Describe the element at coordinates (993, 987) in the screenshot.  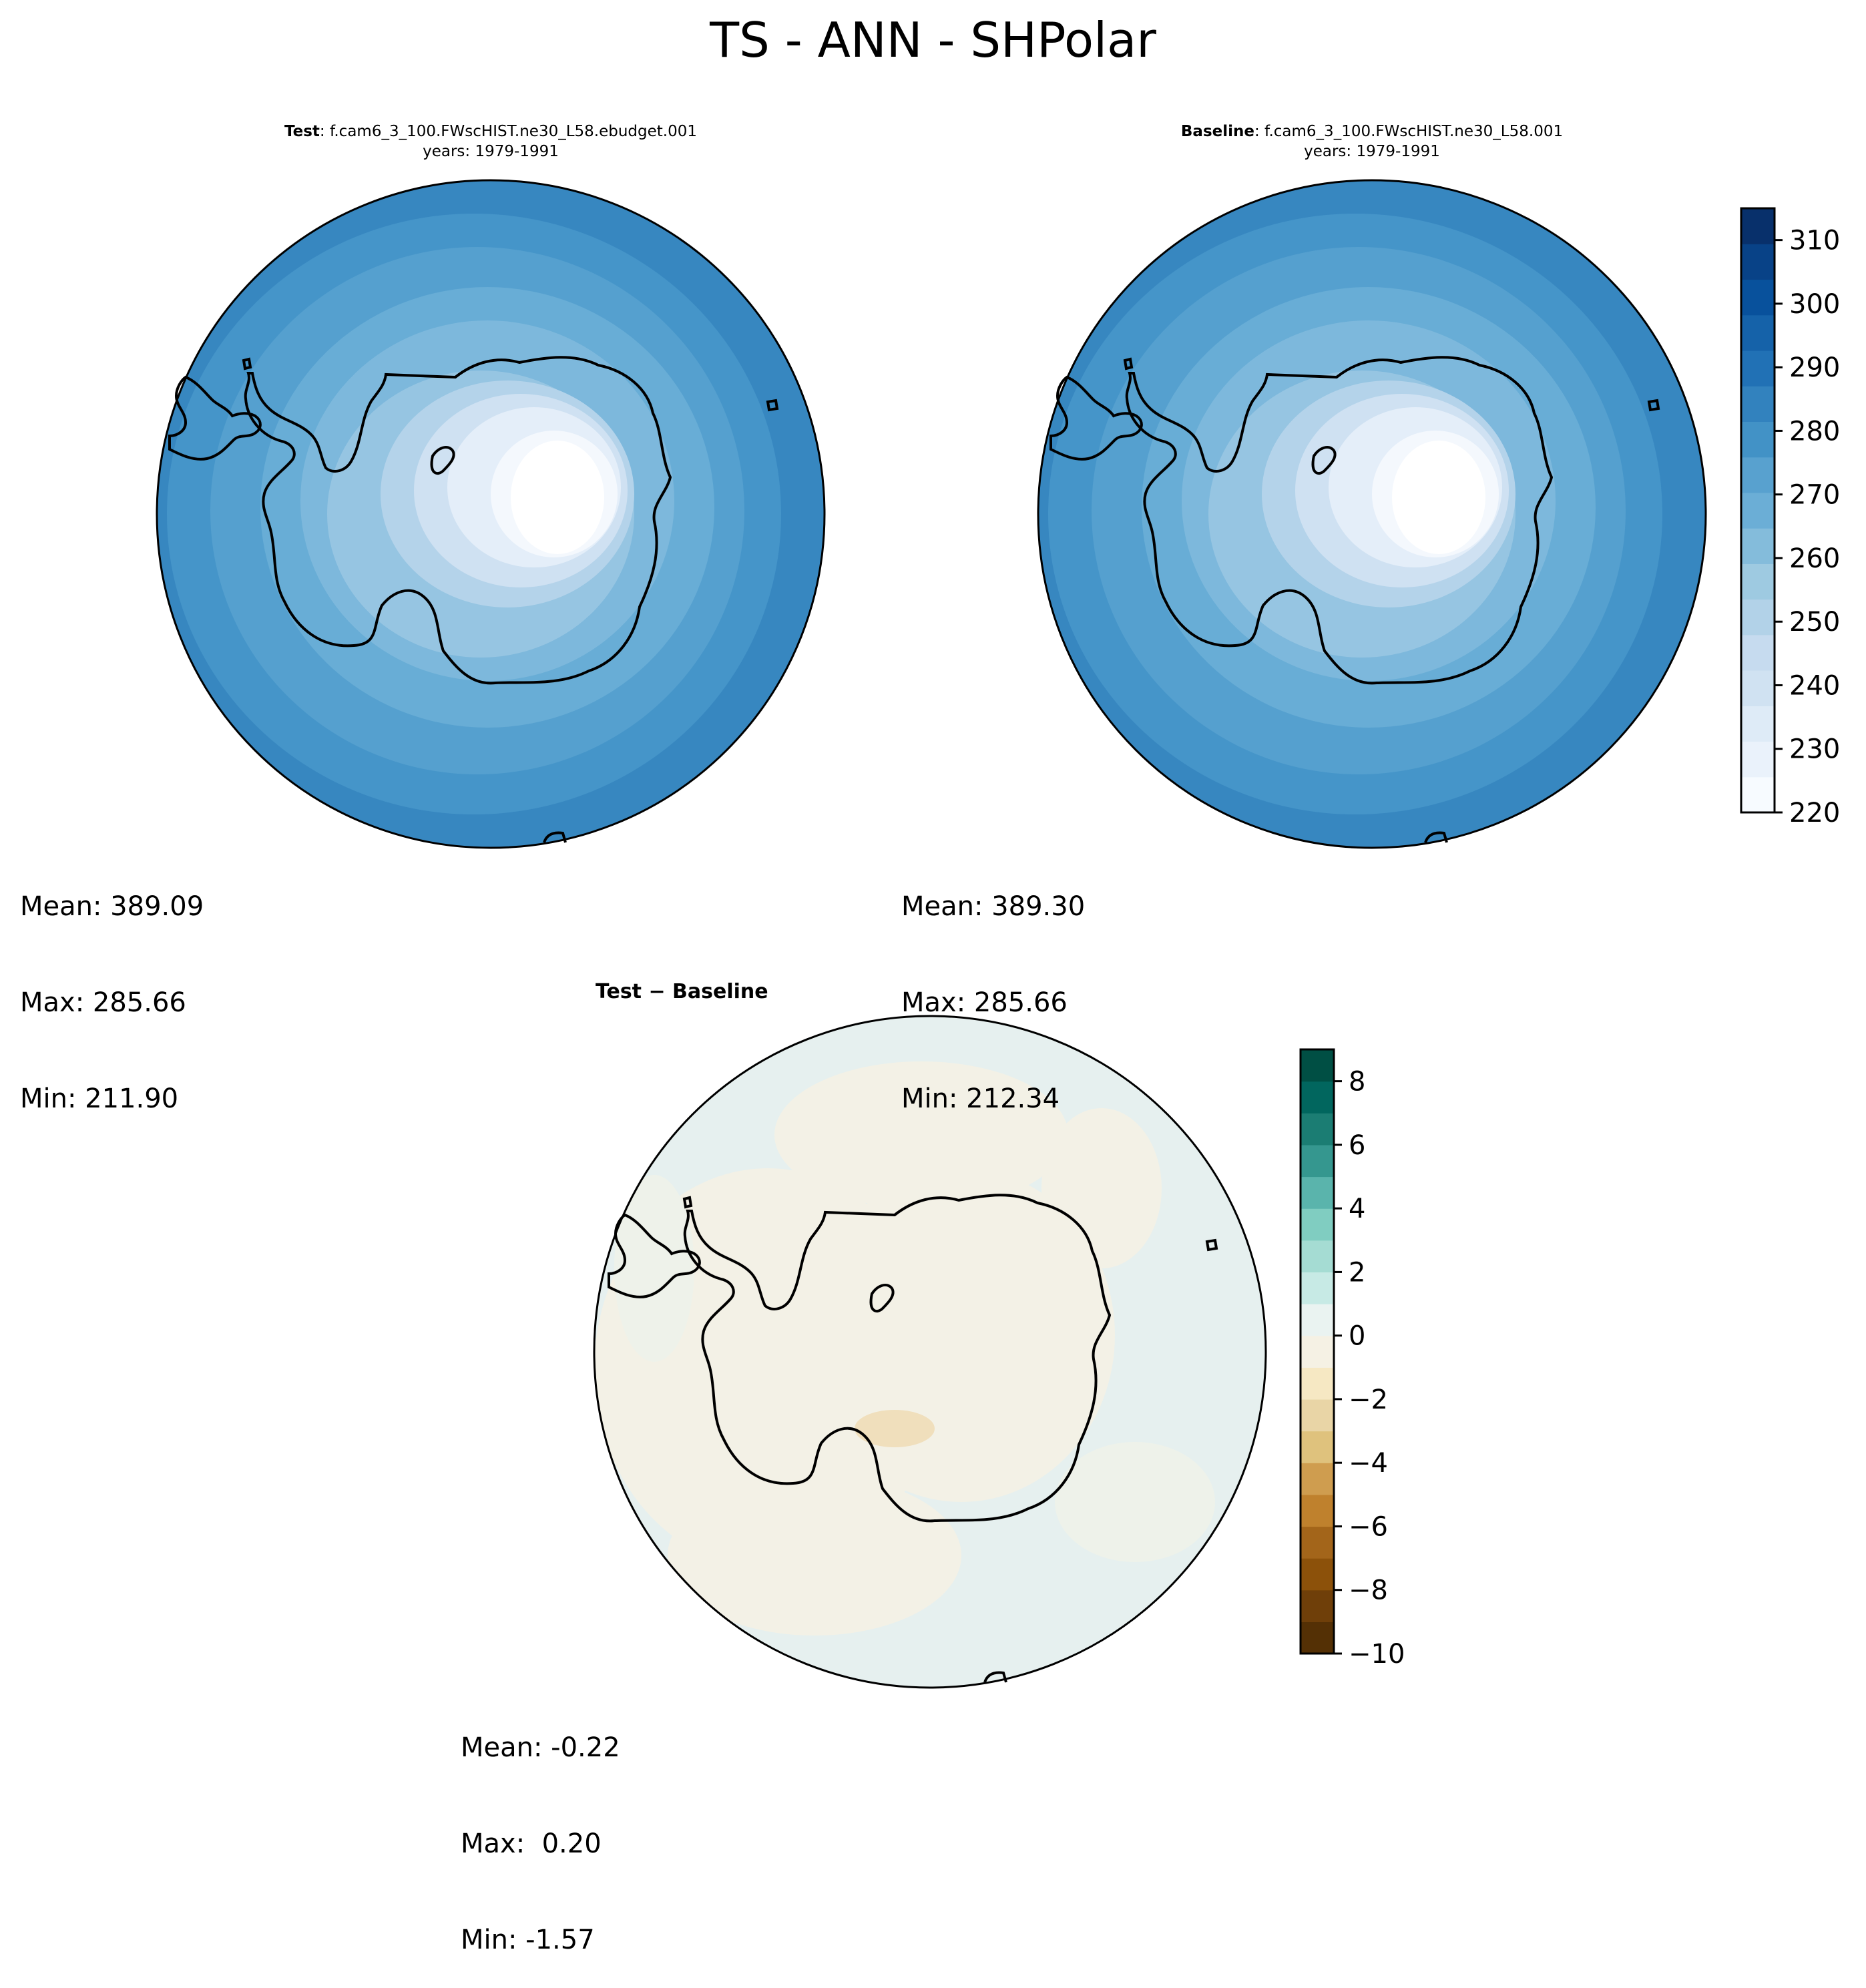
I see `baseline-stats: Mean: 389.30 Max: 285.66 Min: 212.34` at that location.